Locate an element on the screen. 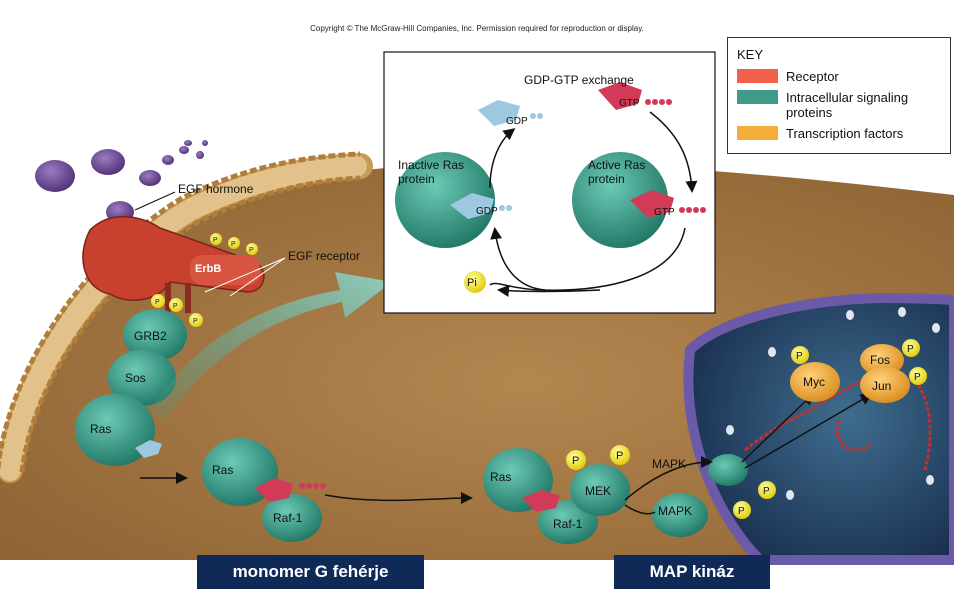 This screenshot has width=954, height=605. gtp-free is located at coordinates (620, 96).